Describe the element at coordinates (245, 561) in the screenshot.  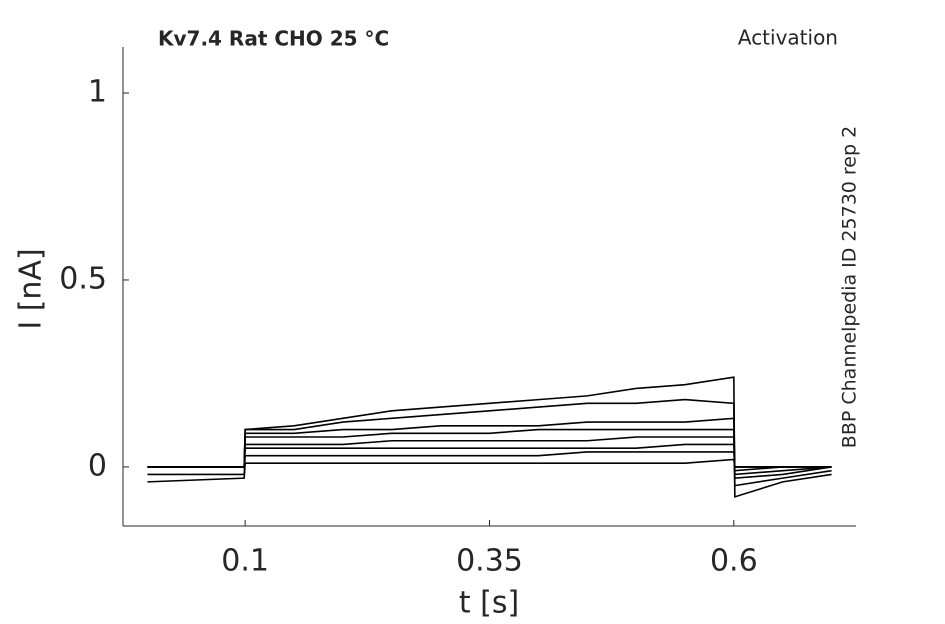
I see `x-tick-label: 0.1` at that location.